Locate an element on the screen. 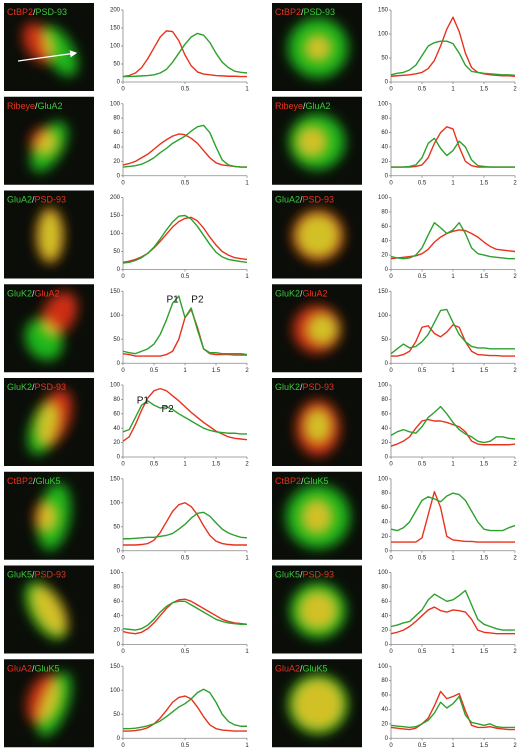 The image size is (517, 750). image-label: CtBP2/GluK5 is located at coordinates (302, 481).